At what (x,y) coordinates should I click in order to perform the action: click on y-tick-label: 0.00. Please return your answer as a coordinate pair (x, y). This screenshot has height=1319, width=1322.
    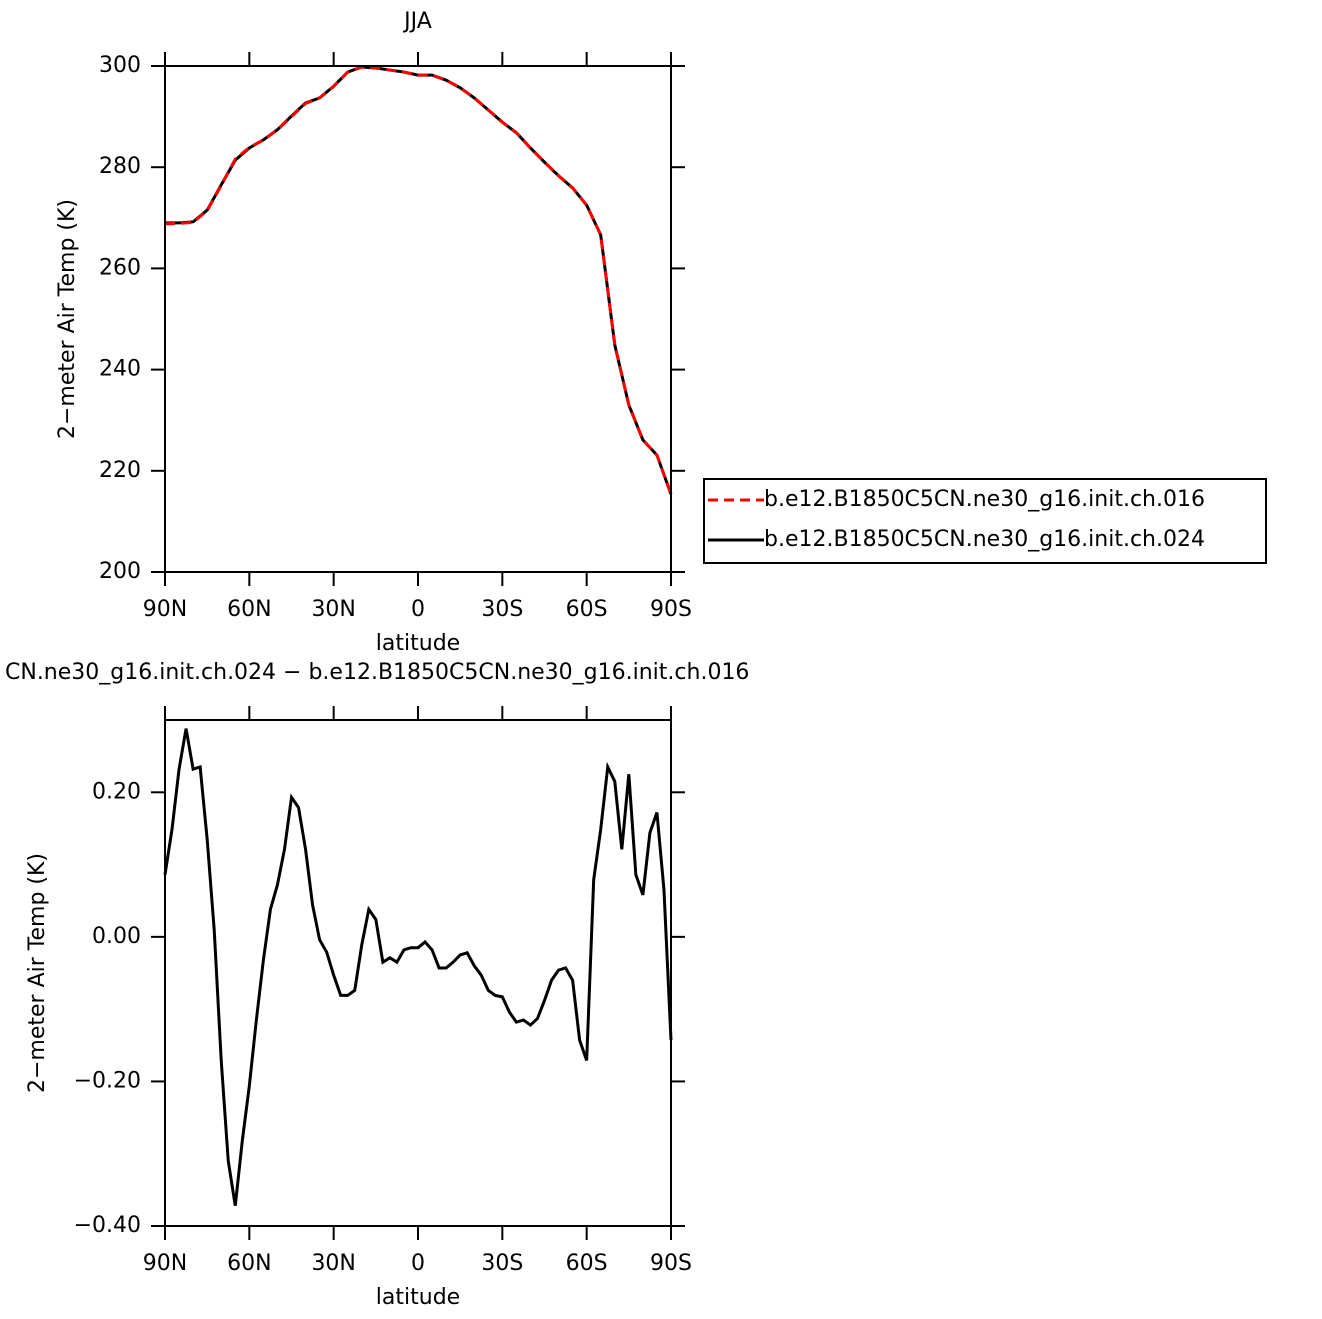
    Looking at the image, I should click on (116, 936).